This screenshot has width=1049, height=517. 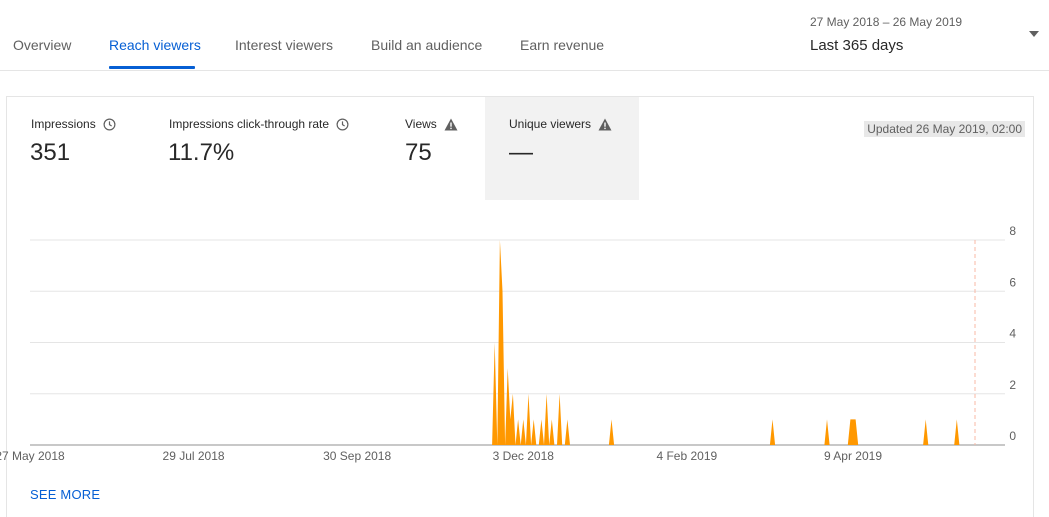 I want to click on y-tick-label: 8, so click(x=1012, y=231).